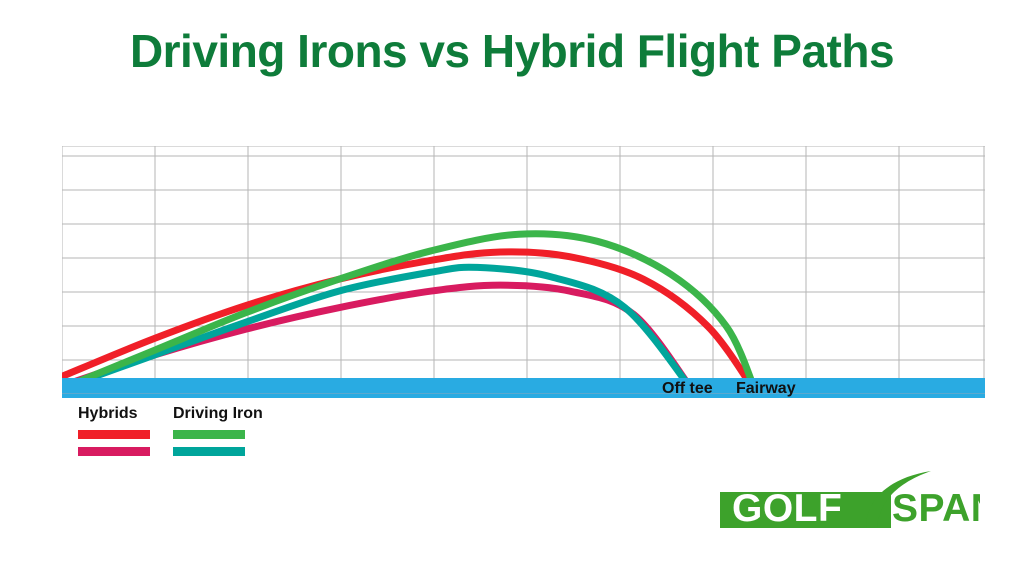  I want to click on logo-text-golf: GOLF, so click(787, 508).